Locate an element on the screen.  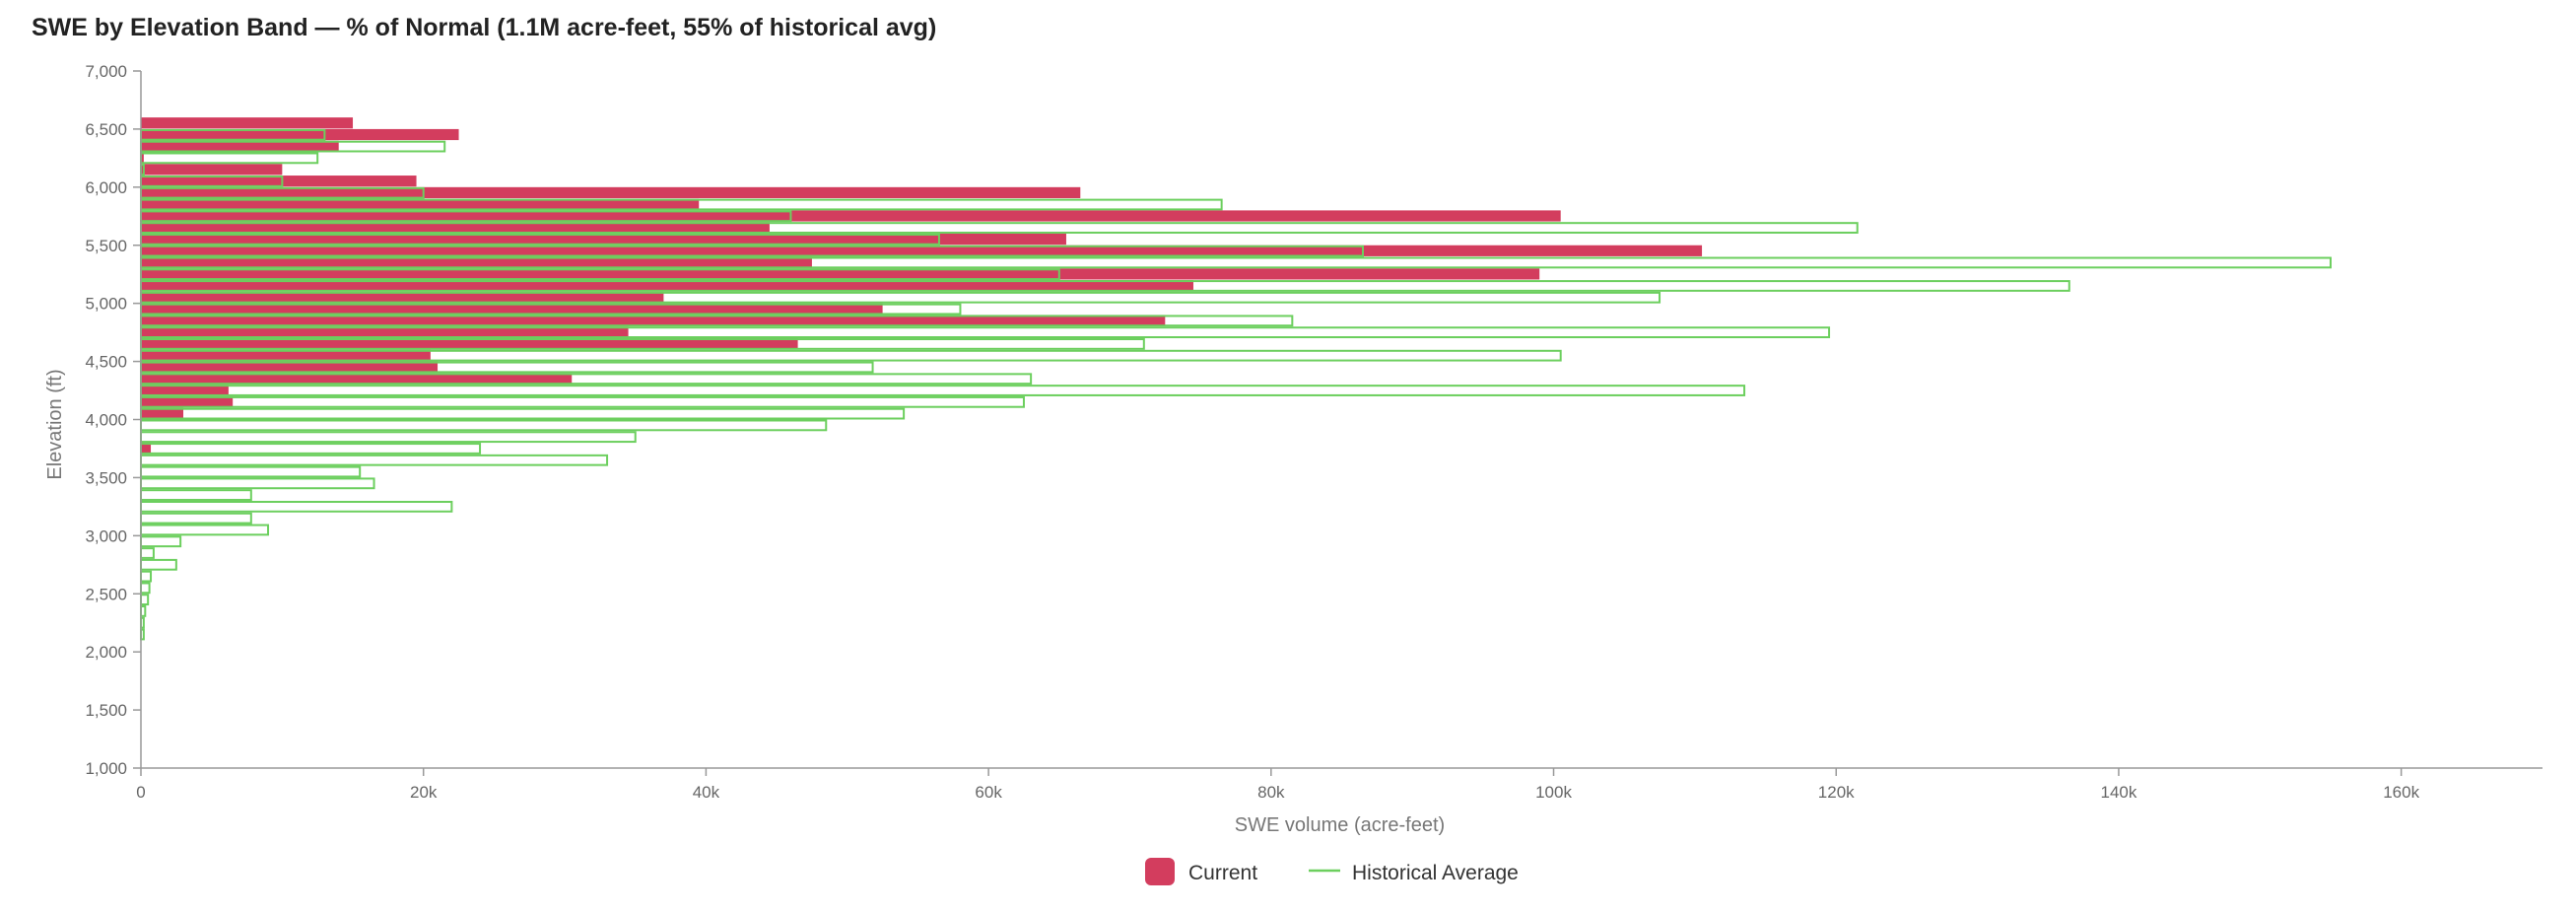
x-tick-label: 40k is located at coordinates (706, 792).